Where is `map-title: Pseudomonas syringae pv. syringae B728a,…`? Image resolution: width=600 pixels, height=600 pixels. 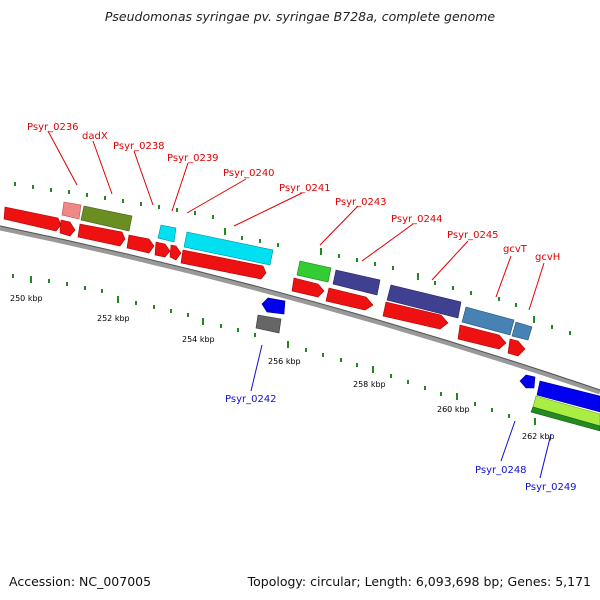 map-title: Pseudomonas syringae pv. syringae B728a,… is located at coordinates (300, 16).